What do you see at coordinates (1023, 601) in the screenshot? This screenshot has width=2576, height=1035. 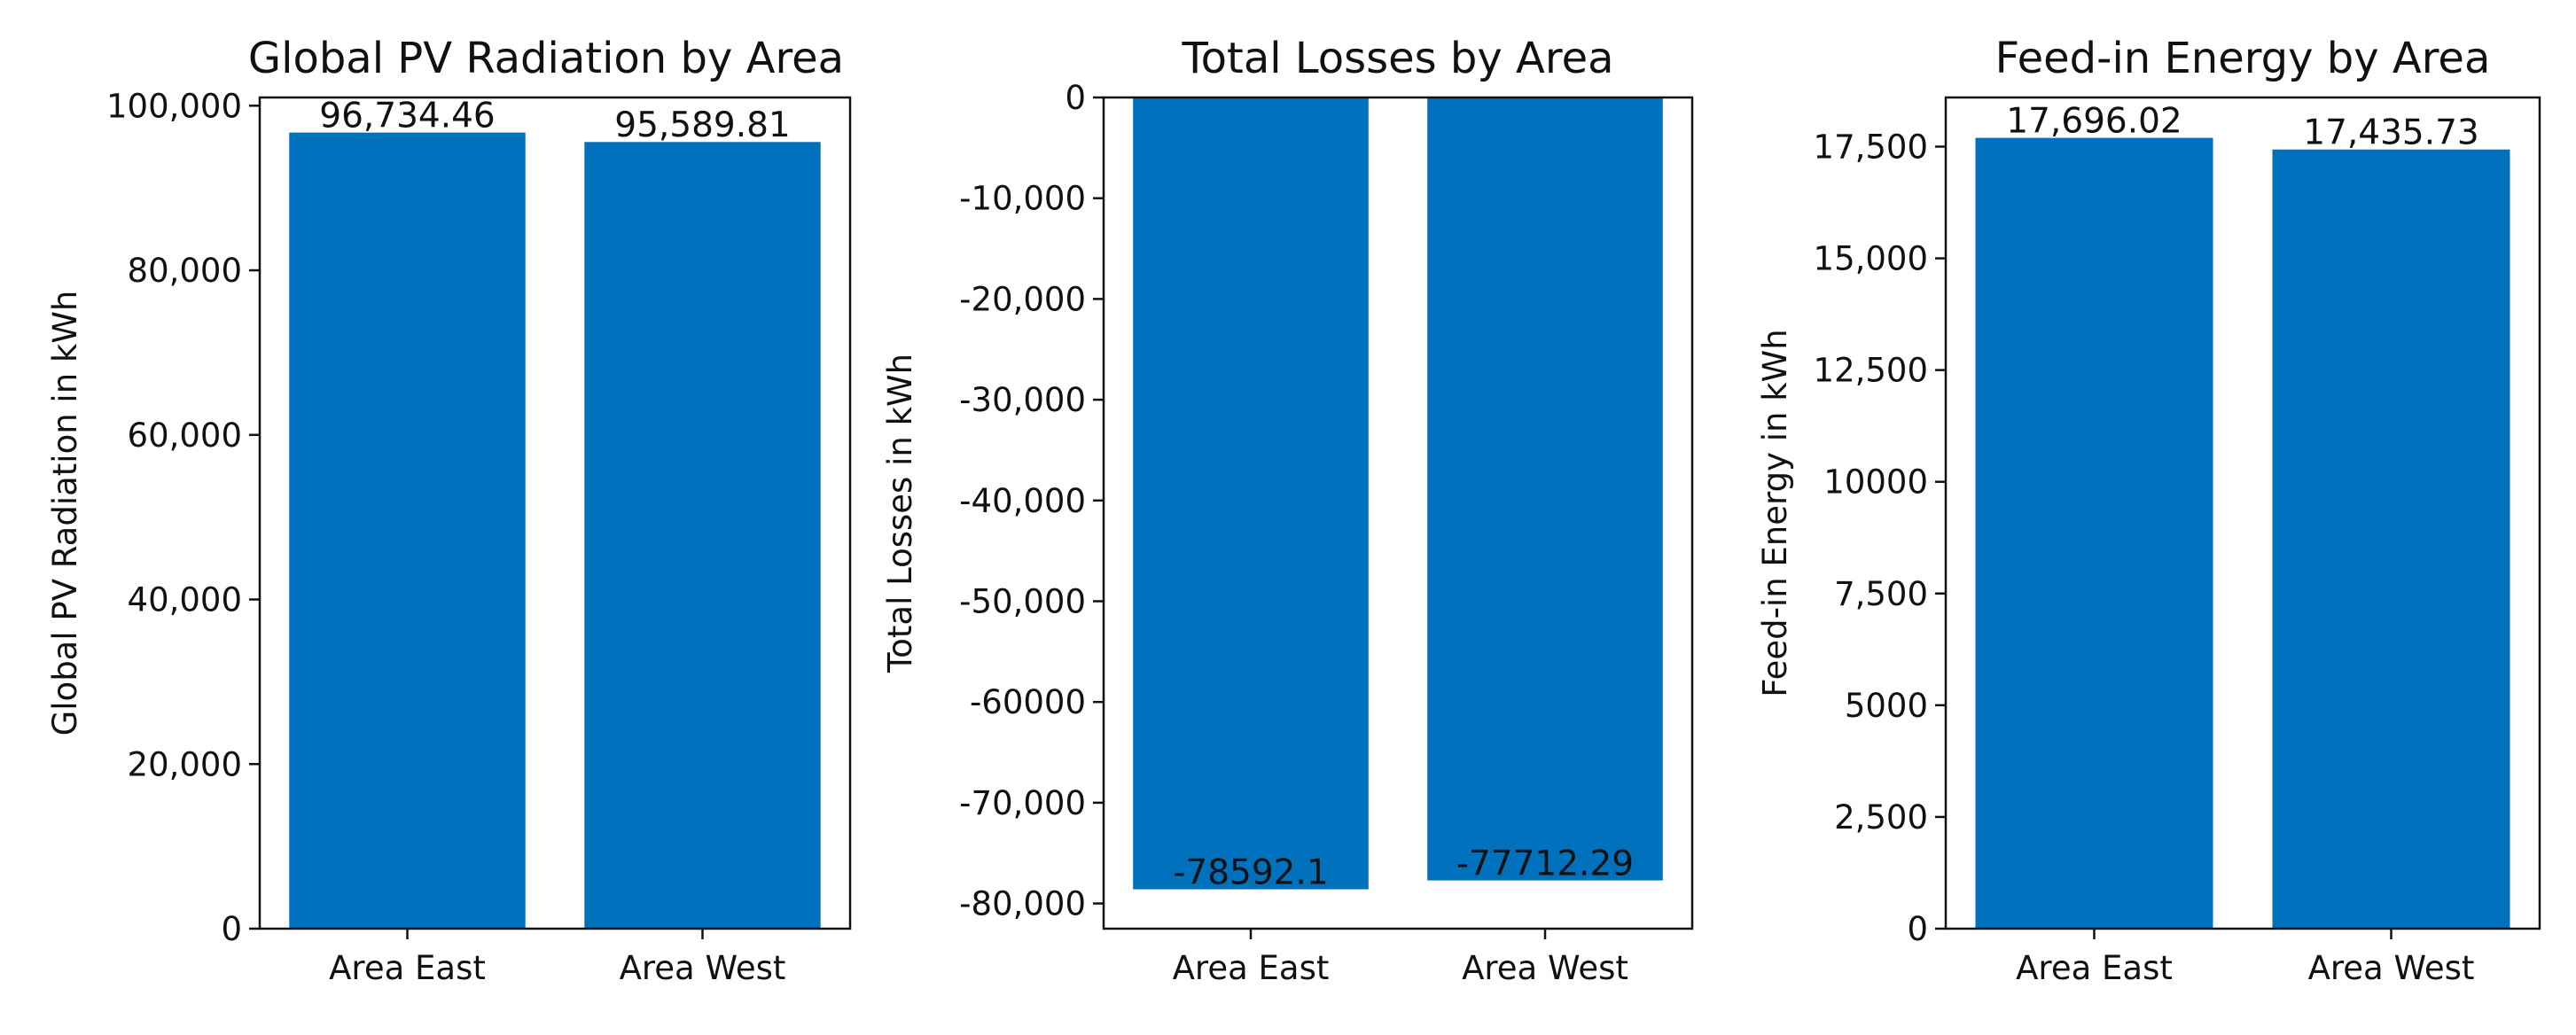 I see `y-tick-label: -50,000` at bounding box center [1023, 601].